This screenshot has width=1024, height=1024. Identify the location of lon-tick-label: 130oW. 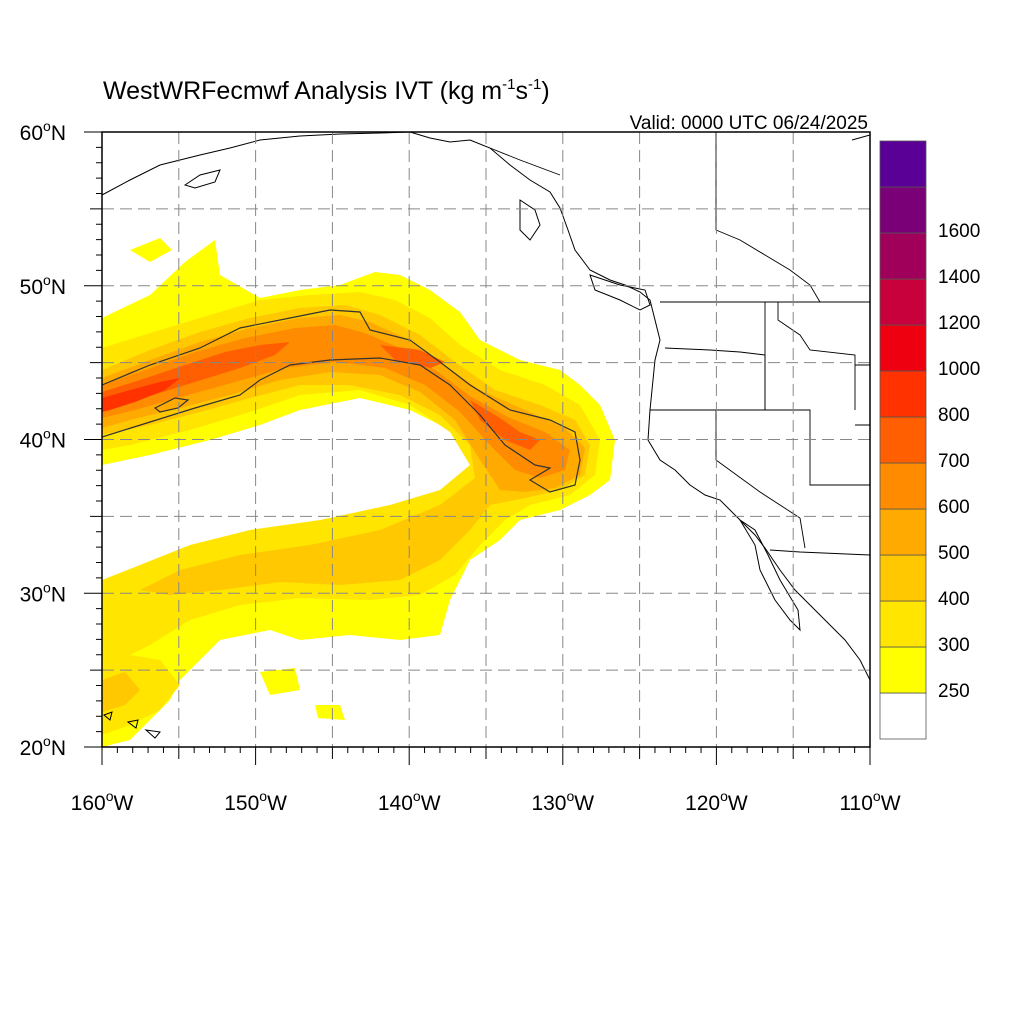
(562, 801).